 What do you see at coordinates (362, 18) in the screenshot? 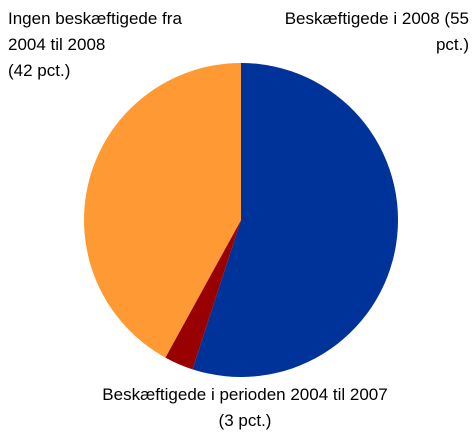
I see `category-label: Beskæftigede i 2008` at bounding box center [362, 18].